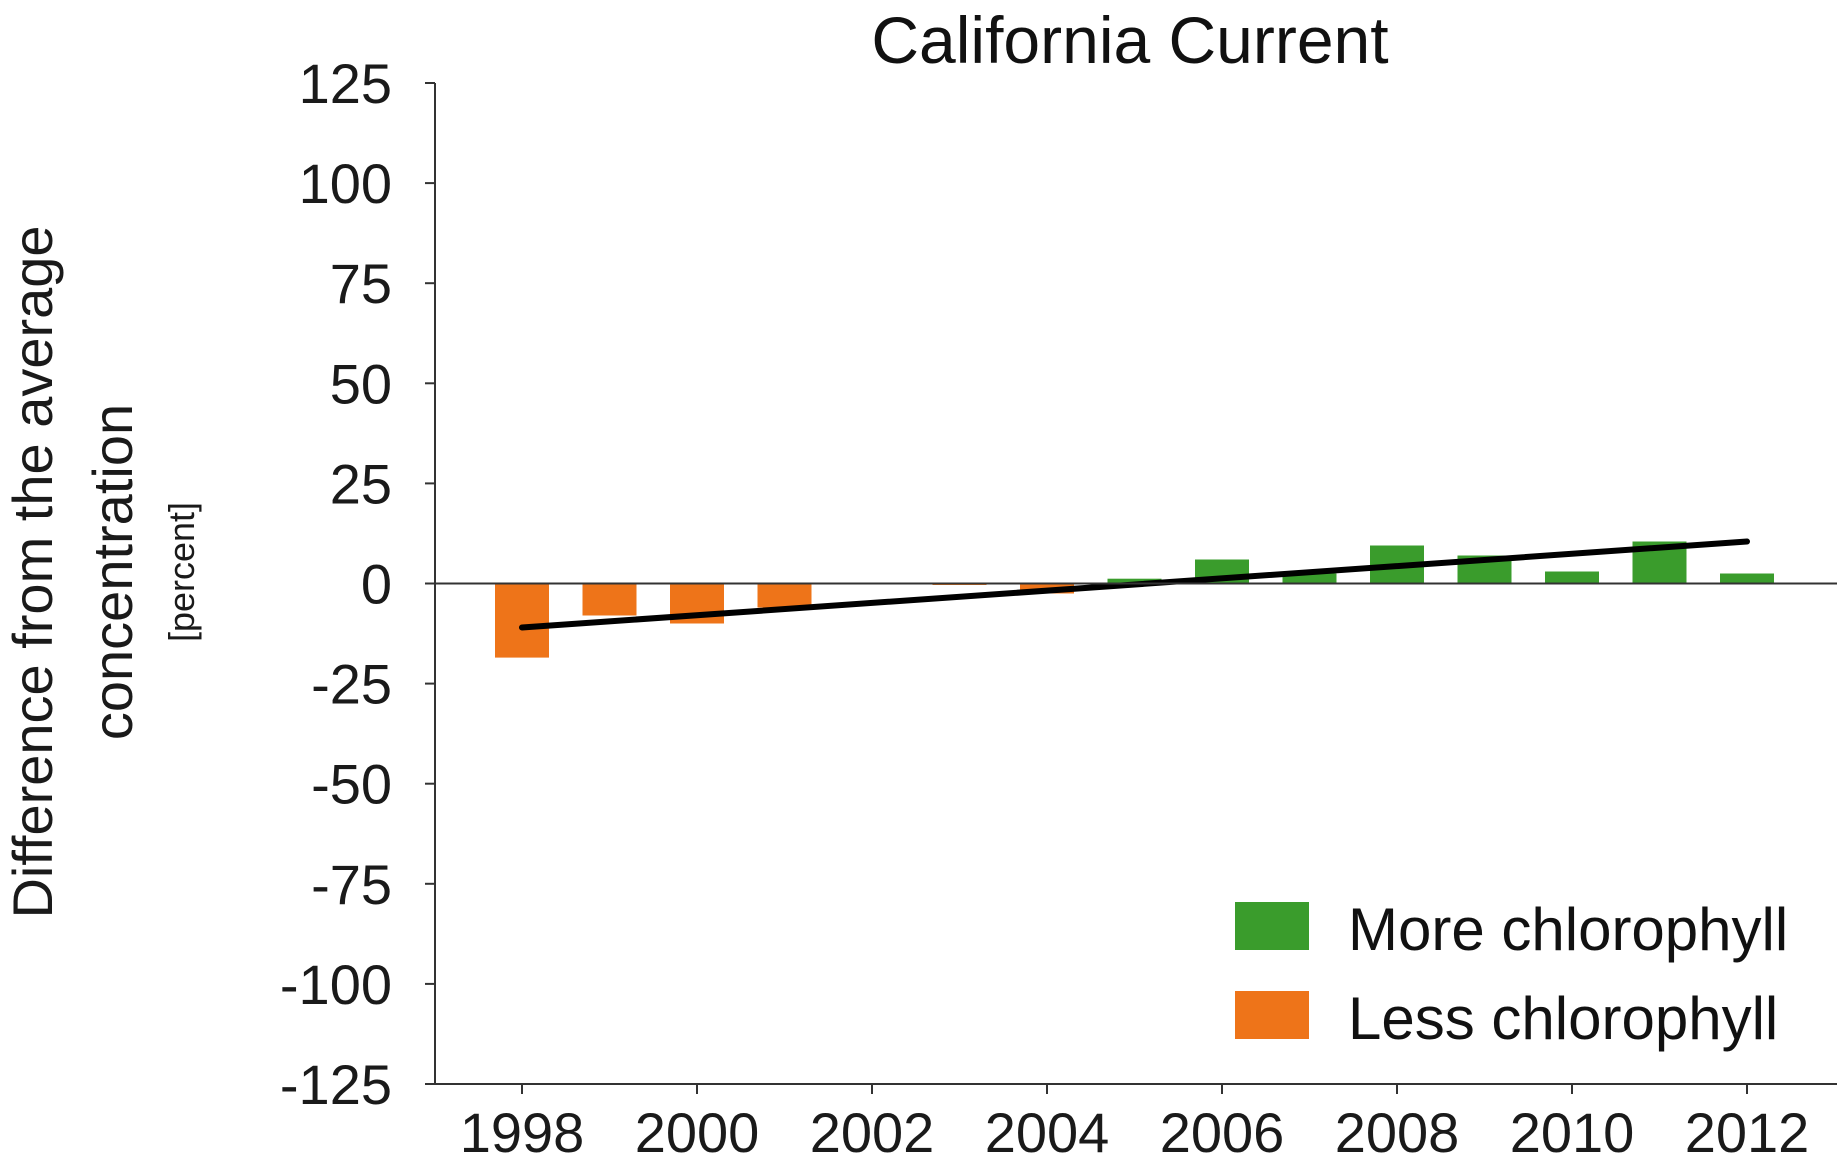 The width and height of the screenshot is (1840, 1162). Describe the element at coordinates (345, 83) in the screenshot. I see `y-tick-label: 125` at that location.